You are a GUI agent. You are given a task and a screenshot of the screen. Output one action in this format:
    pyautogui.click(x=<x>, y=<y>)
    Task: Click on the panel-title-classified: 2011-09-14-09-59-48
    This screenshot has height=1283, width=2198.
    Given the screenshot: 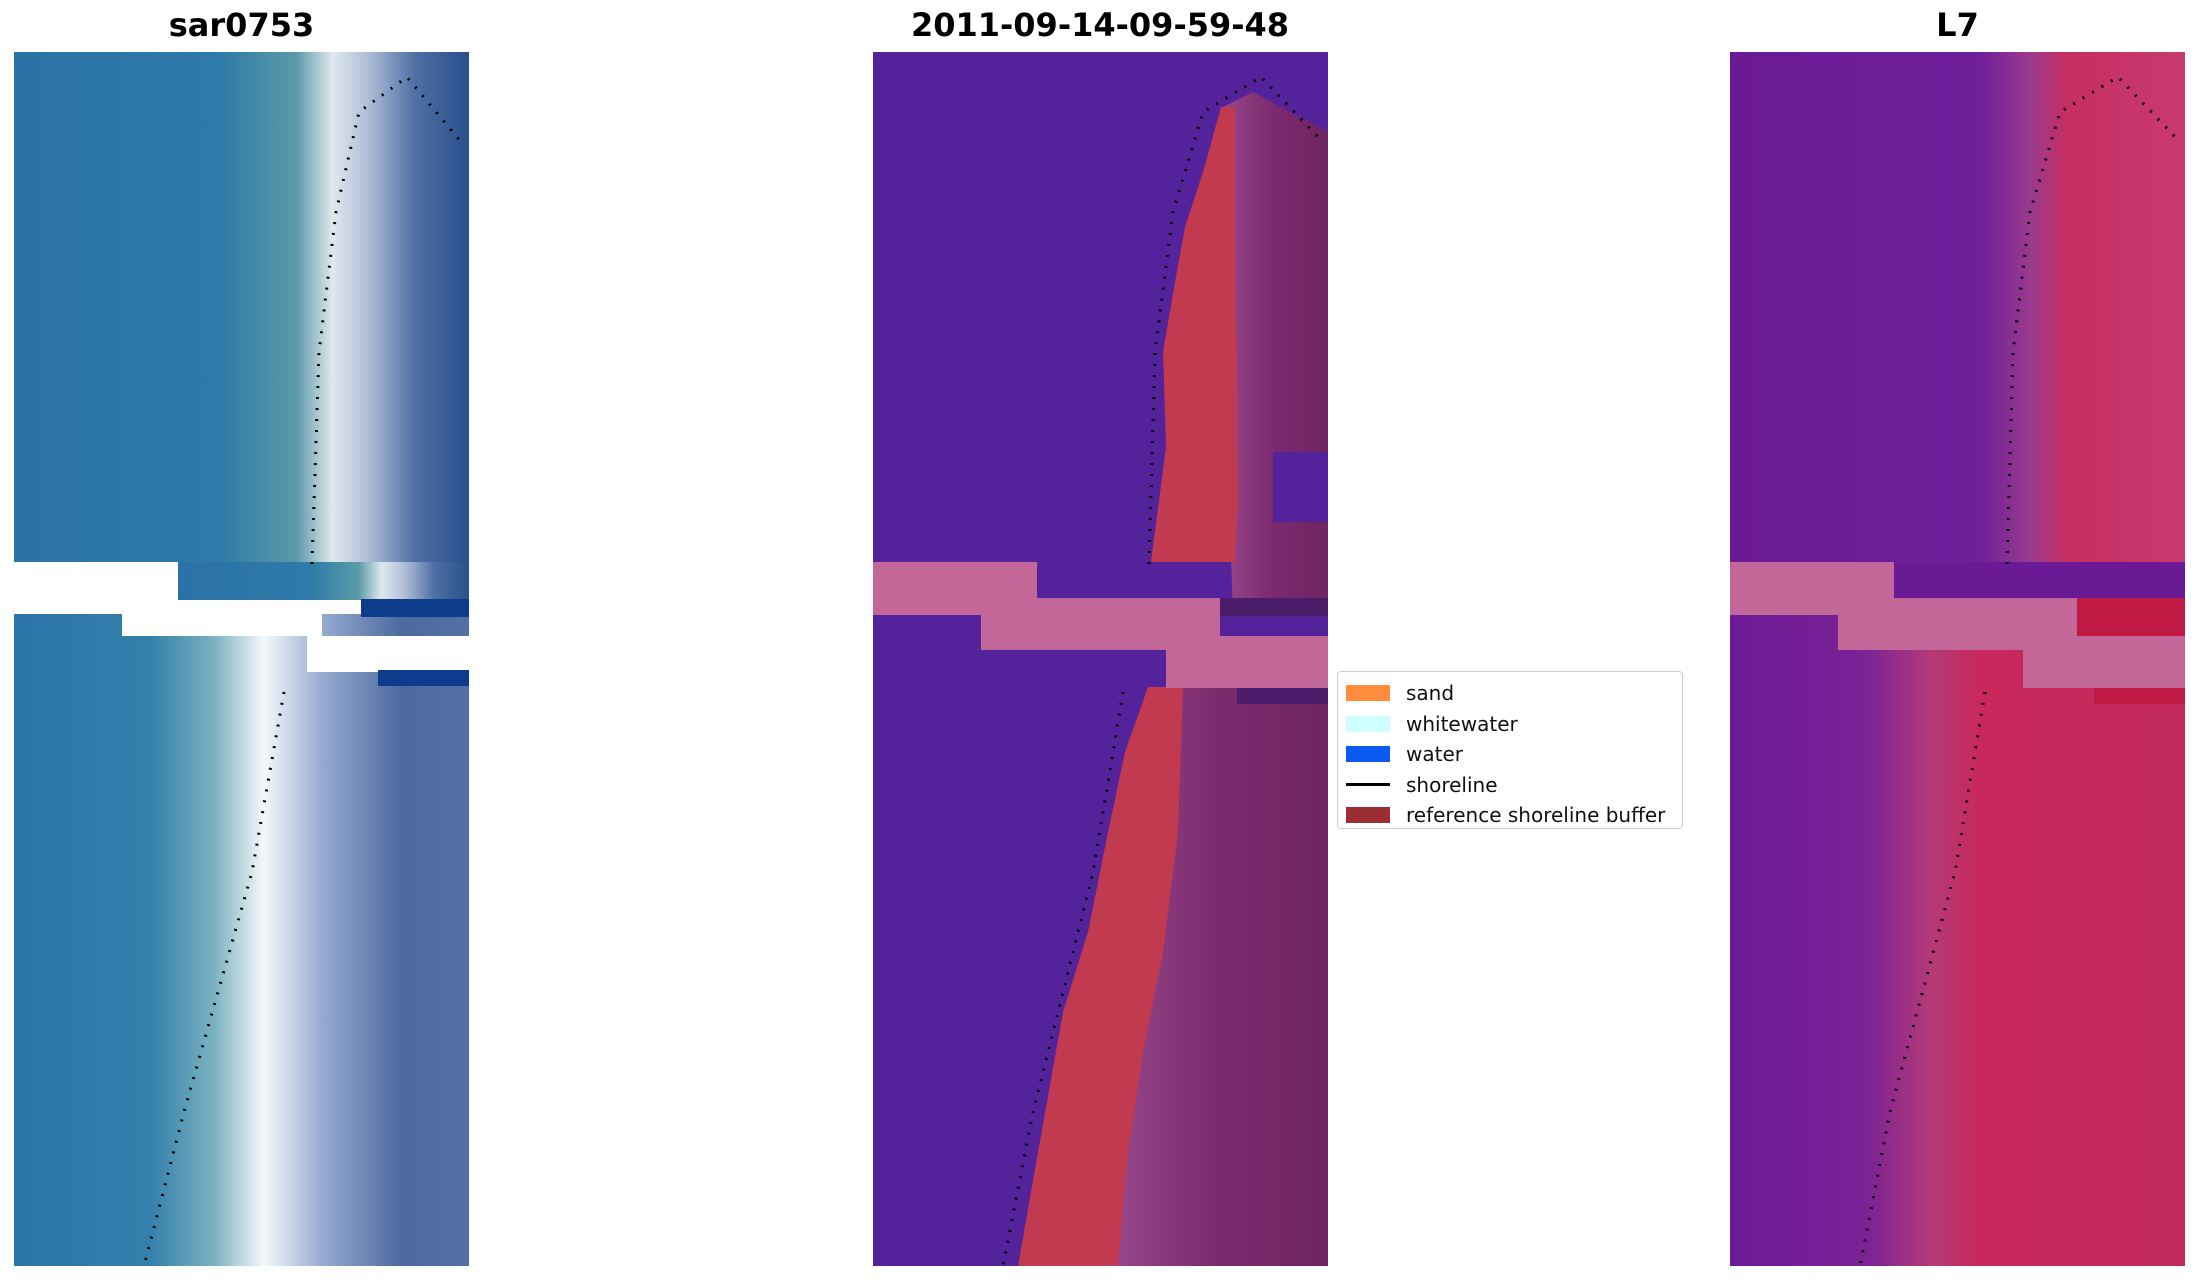 What is the action you would take?
    pyautogui.click(x=1100, y=25)
    